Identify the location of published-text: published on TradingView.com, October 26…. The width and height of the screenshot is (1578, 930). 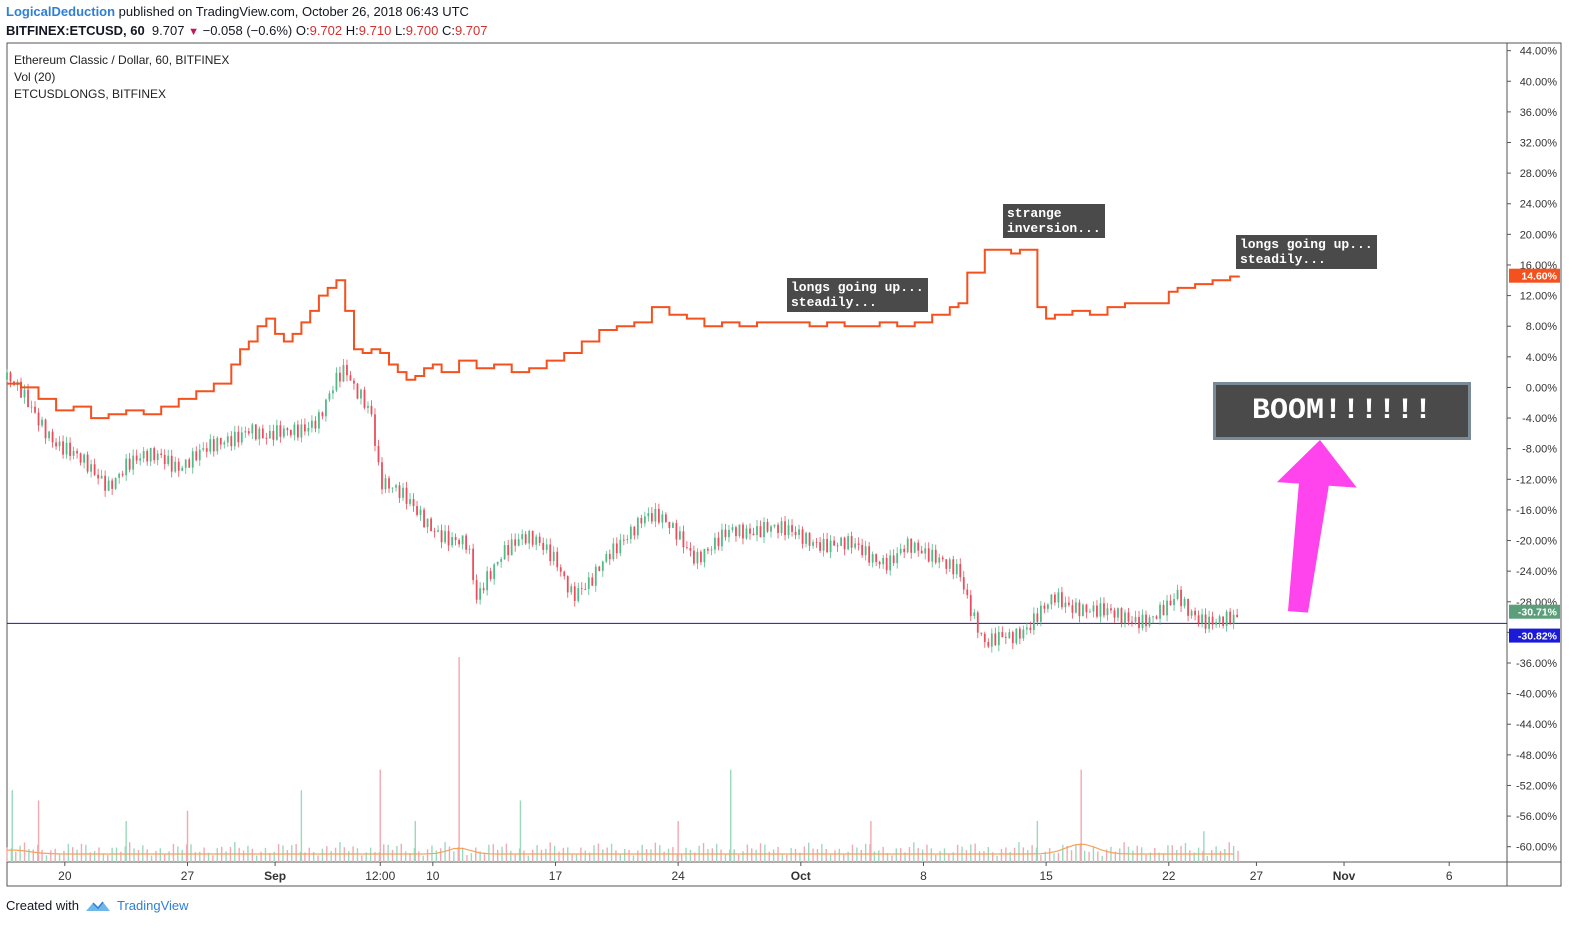
(292, 11).